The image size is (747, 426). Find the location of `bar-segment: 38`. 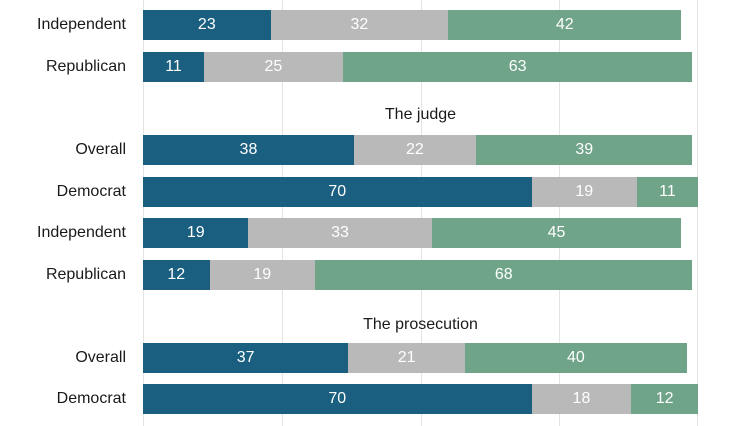

bar-segment: 38 is located at coordinates (248, 150).